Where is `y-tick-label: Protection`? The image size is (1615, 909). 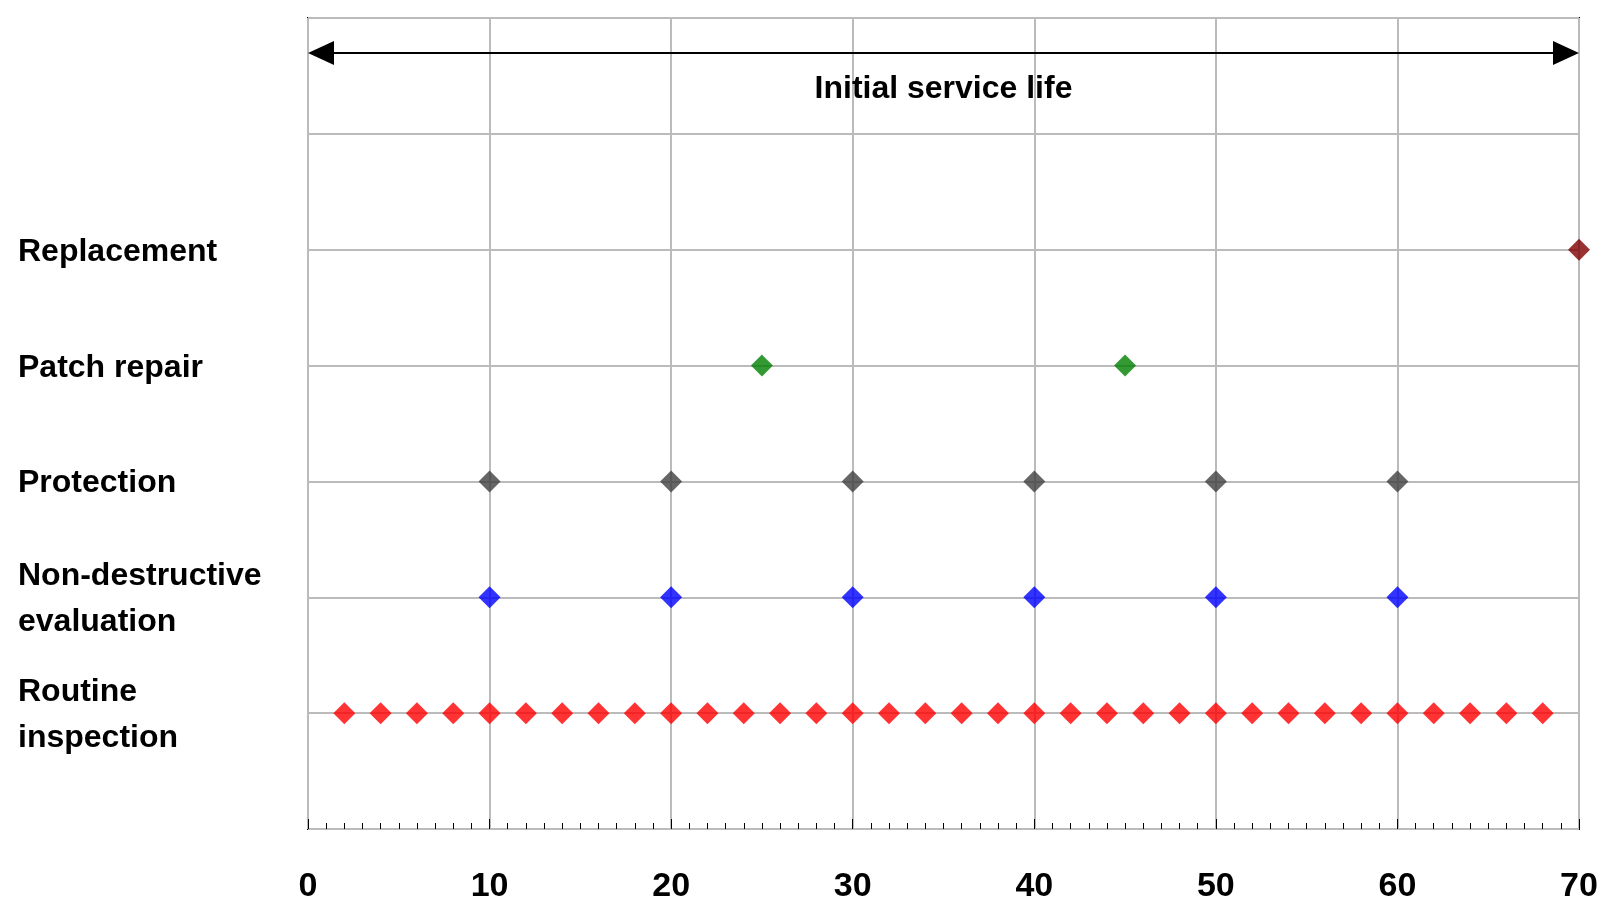
y-tick-label: Protection is located at coordinates (97, 481).